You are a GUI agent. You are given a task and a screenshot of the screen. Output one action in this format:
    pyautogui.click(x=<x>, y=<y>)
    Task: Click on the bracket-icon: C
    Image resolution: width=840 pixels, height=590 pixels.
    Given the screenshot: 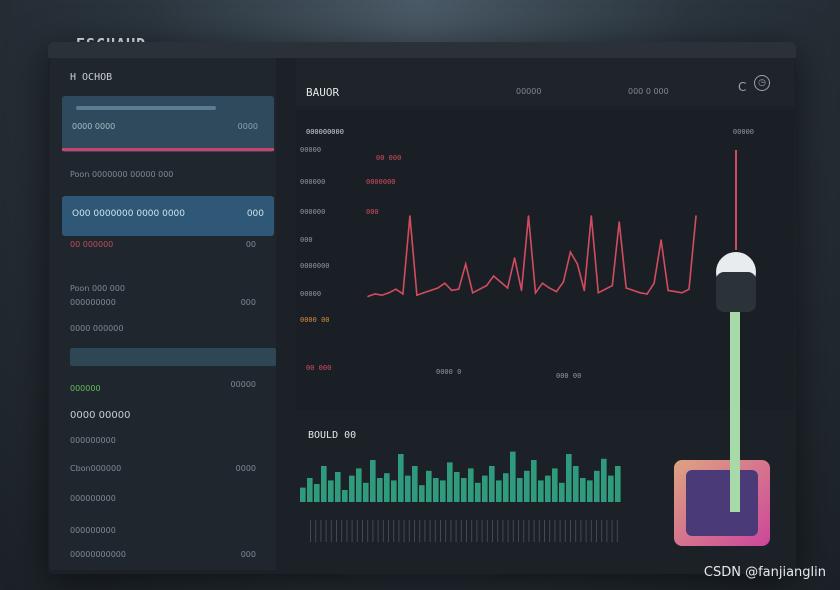 What is the action you would take?
    pyautogui.click(x=742, y=87)
    